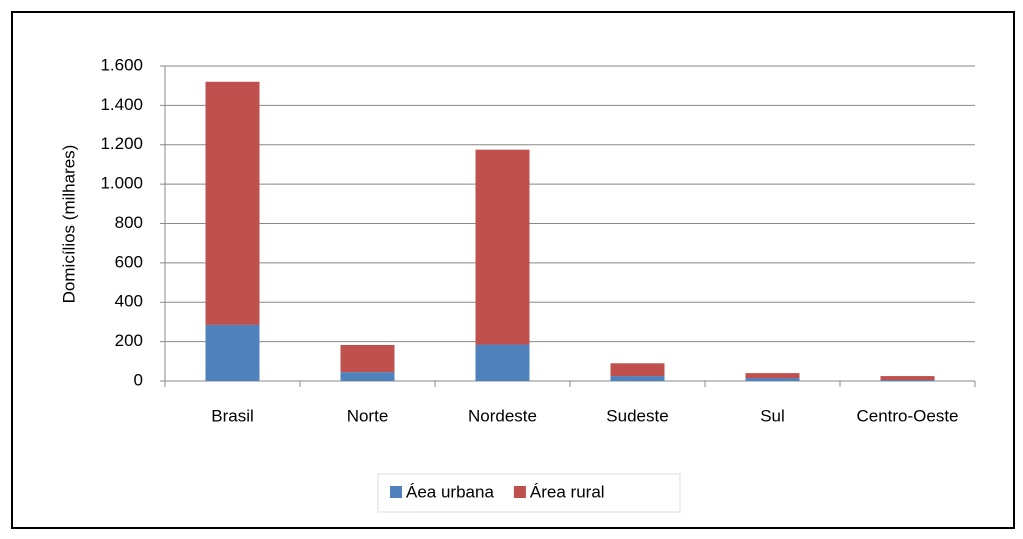 This screenshot has width=1023, height=539. Describe the element at coordinates (121, 104) in the screenshot. I see `y-tick-label: 1.400` at that location.